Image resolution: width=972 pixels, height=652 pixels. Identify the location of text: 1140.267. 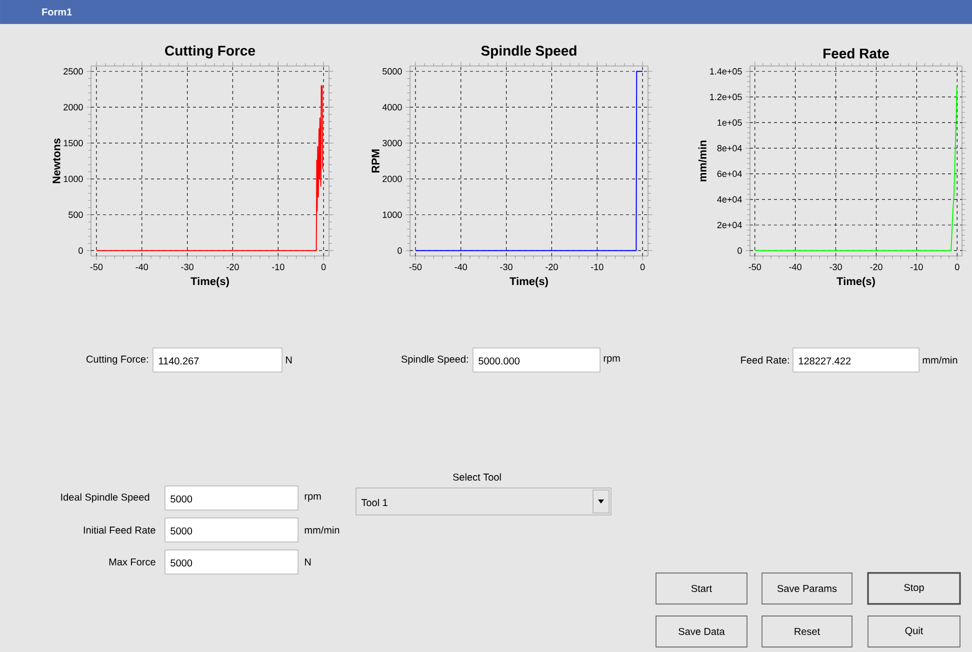
(178, 361).